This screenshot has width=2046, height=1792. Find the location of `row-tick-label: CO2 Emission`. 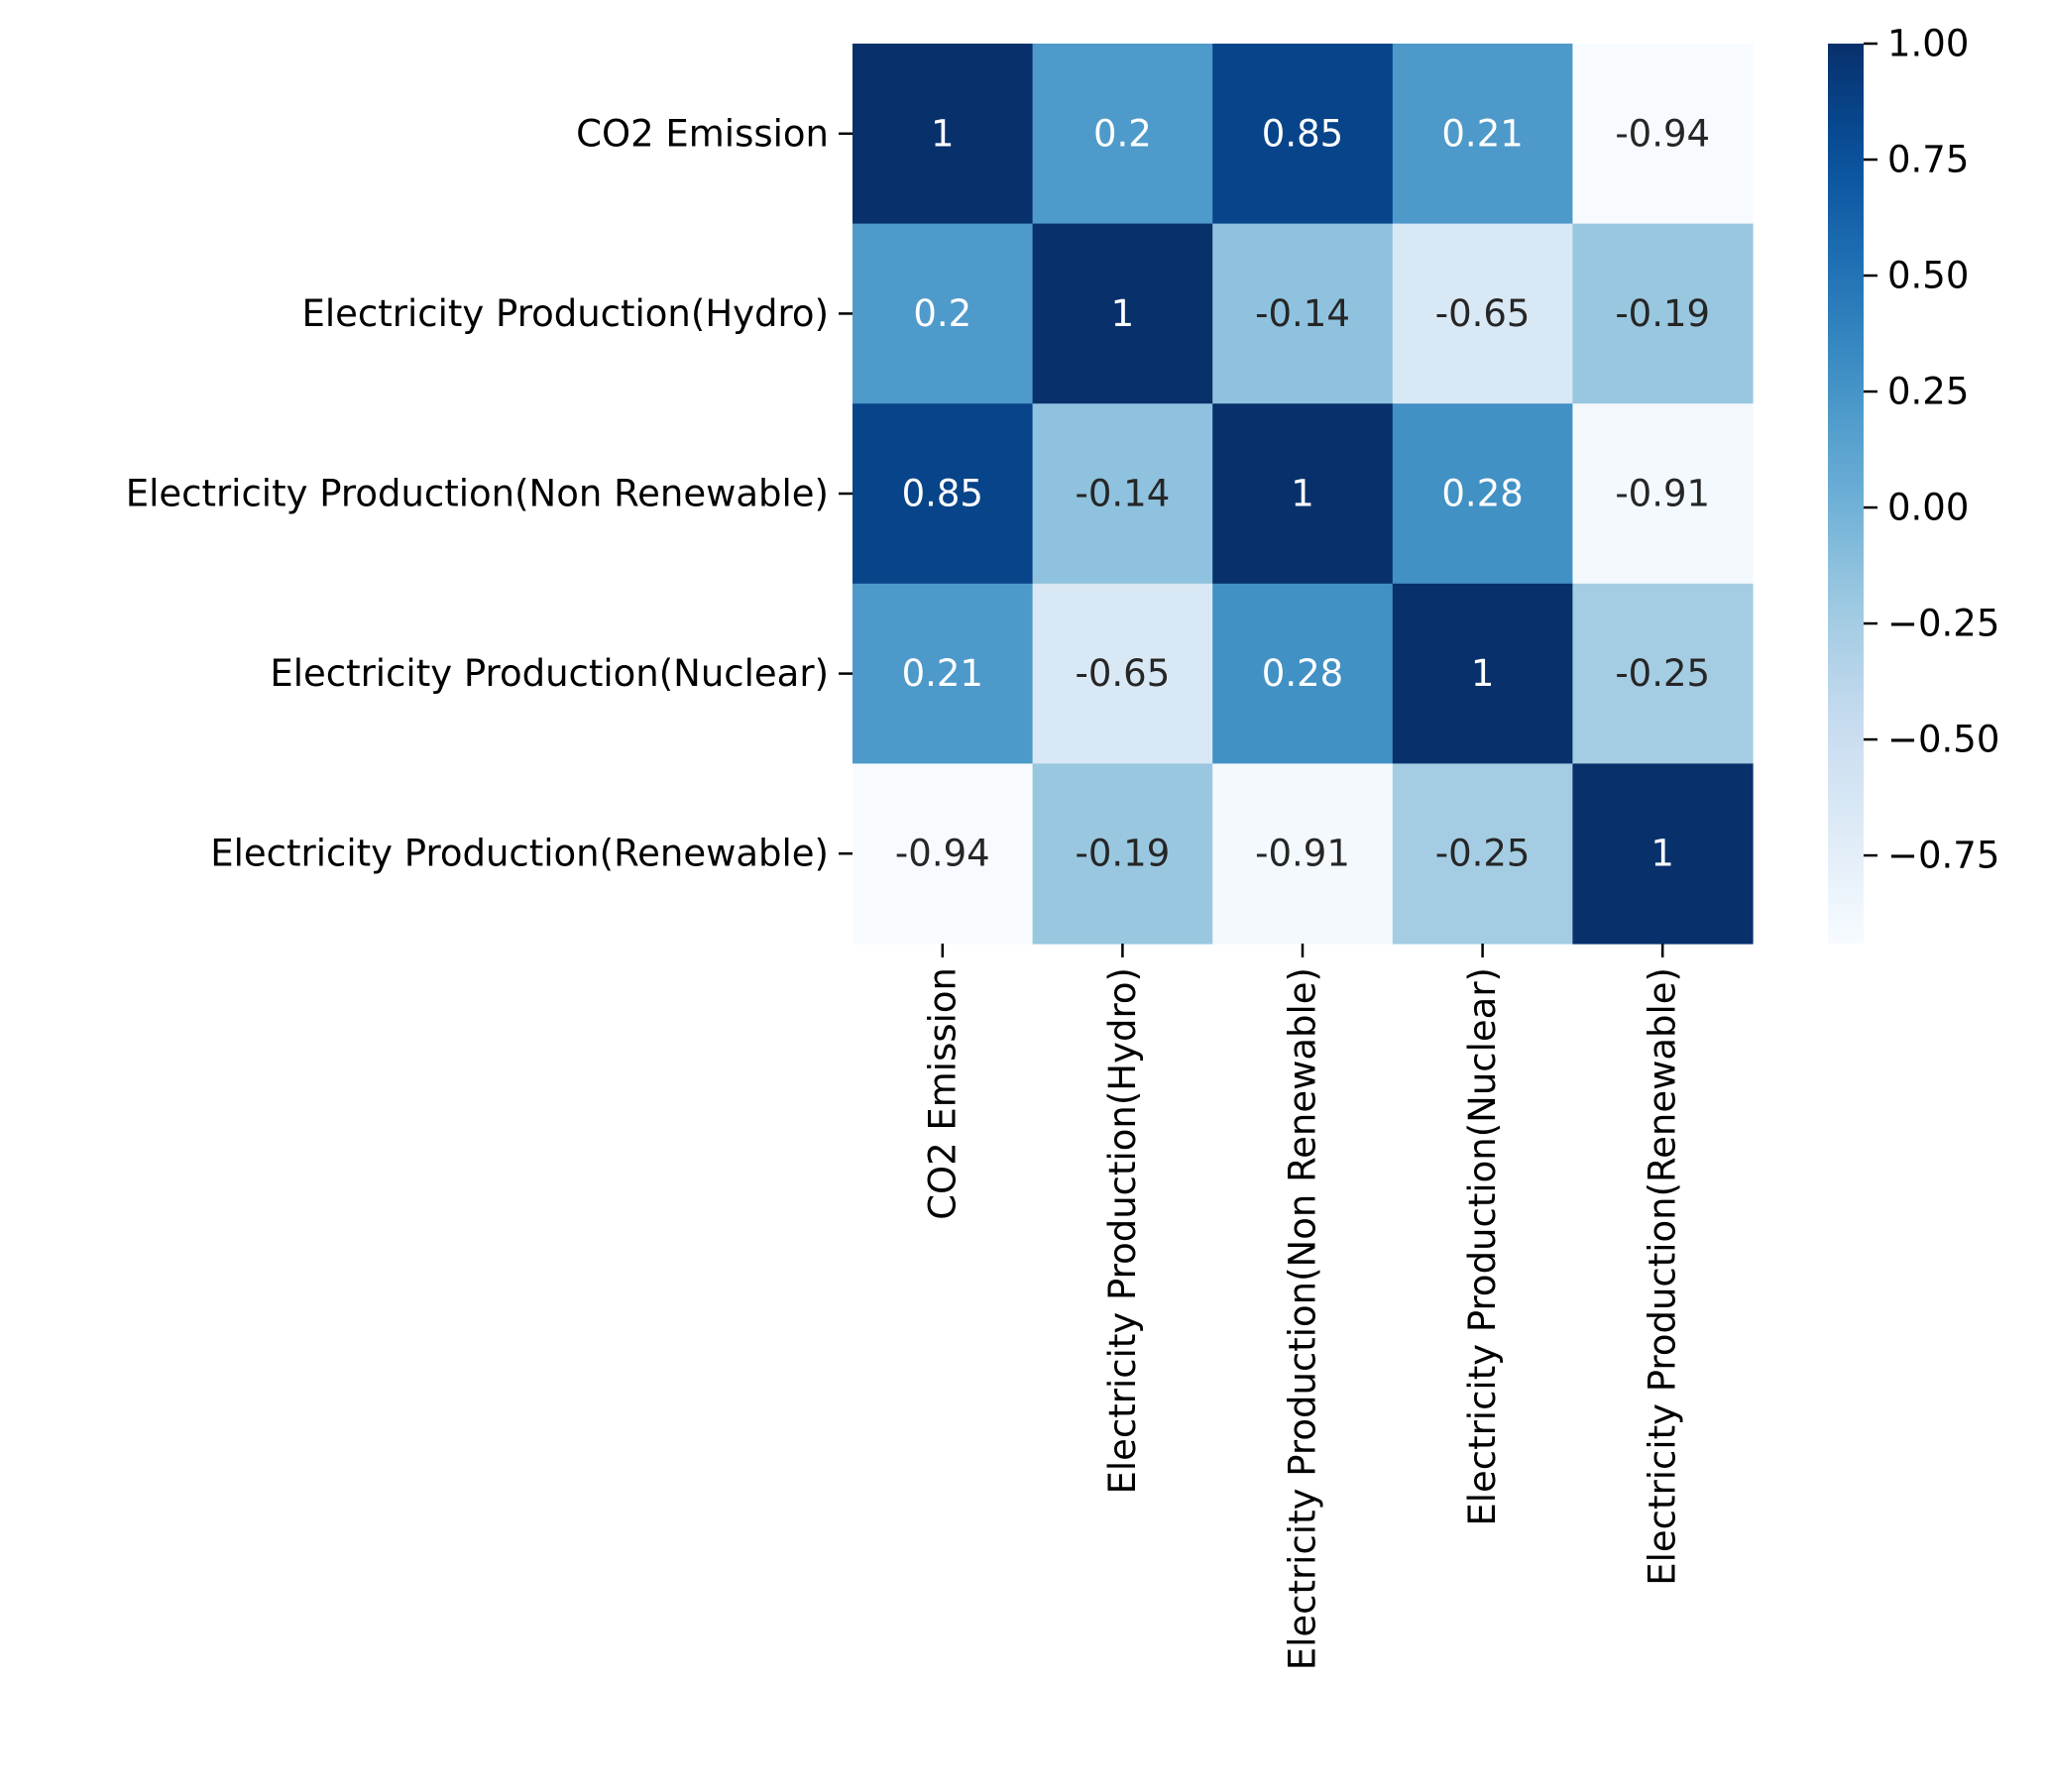

row-tick-label: CO2 Emission is located at coordinates (702, 133).